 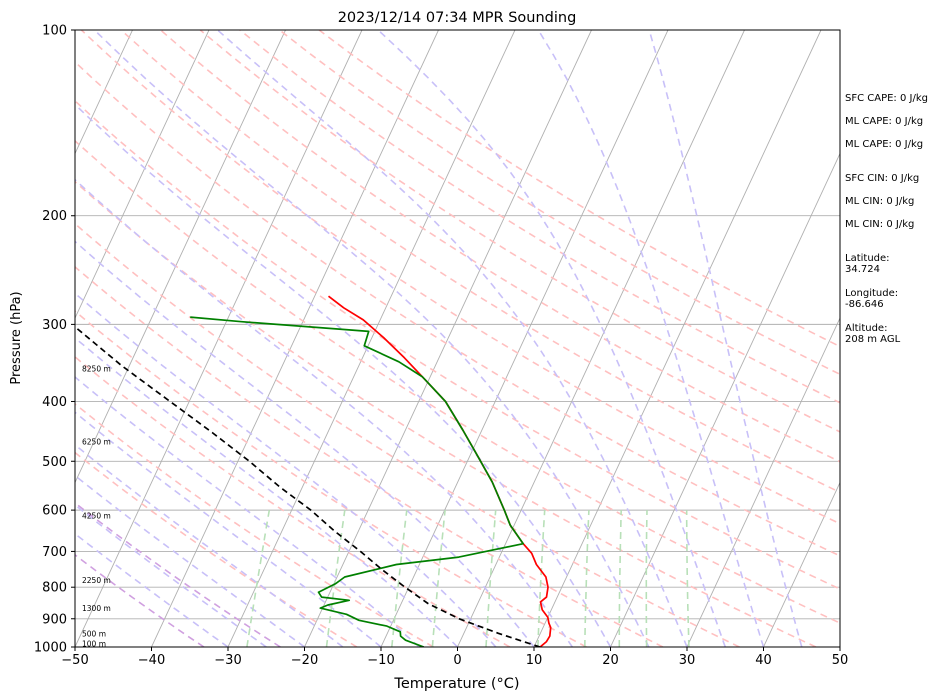 What do you see at coordinates (54, 619) in the screenshot?
I see `y-tick-label: 900` at bounding box center [54, 619].